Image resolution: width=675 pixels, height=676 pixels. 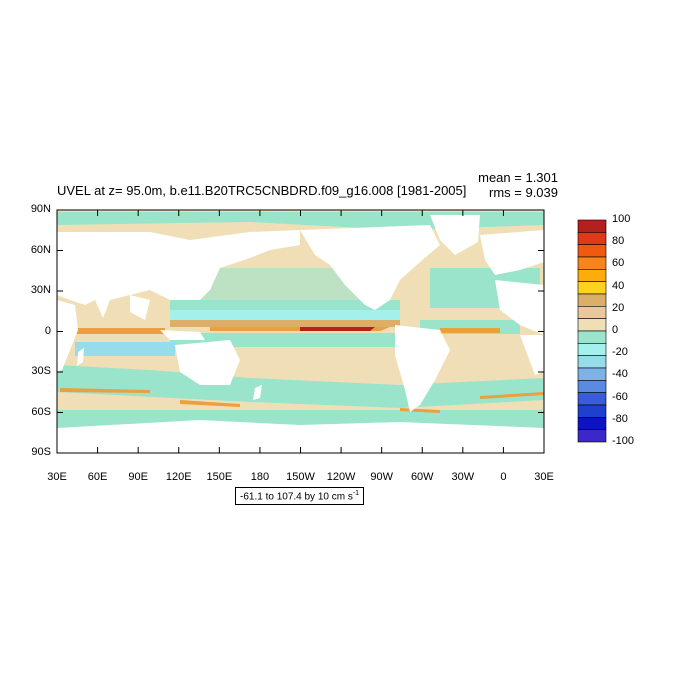 I want to click on lat-tick-label: 30N, so click(x=40, y=290).